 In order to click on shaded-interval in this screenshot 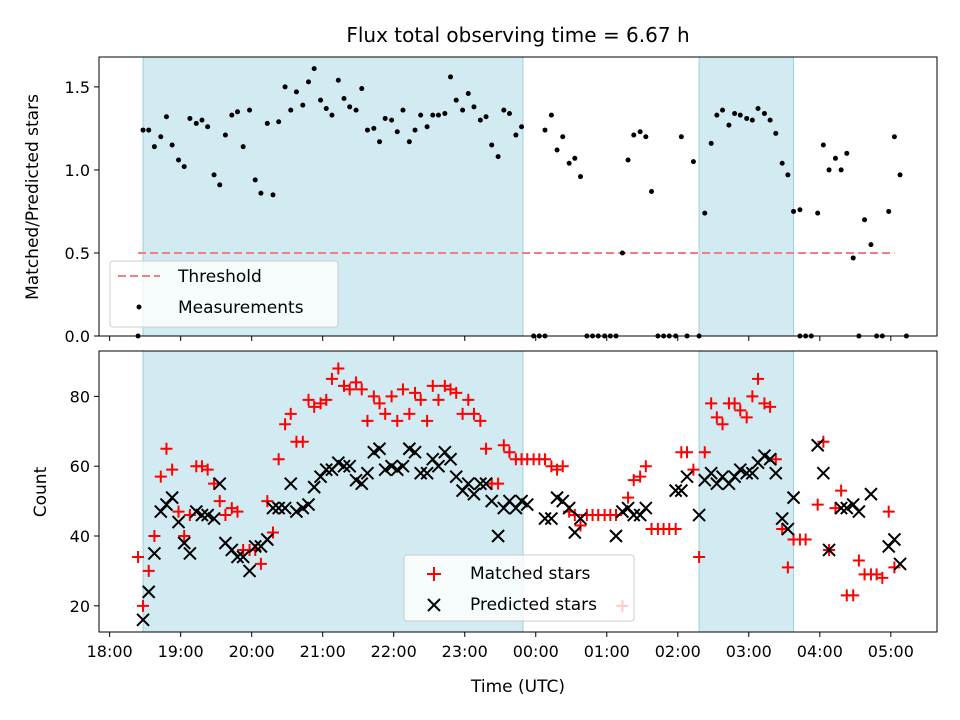, I will do `click(746, 196)`.